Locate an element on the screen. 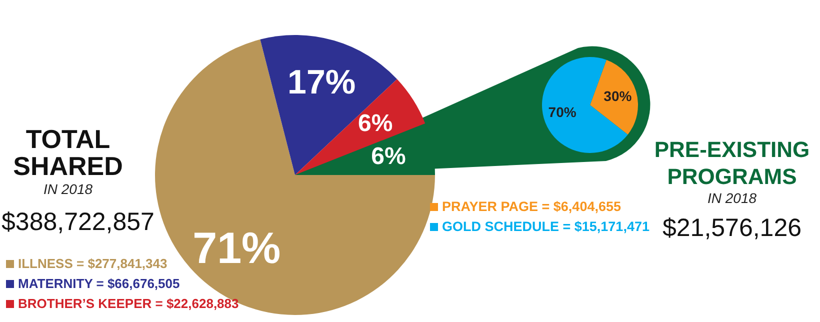 Image resolution: width=820 pixels, height=322 pixels. text: TOTAL SHARED is located at coordinates (68, 152).